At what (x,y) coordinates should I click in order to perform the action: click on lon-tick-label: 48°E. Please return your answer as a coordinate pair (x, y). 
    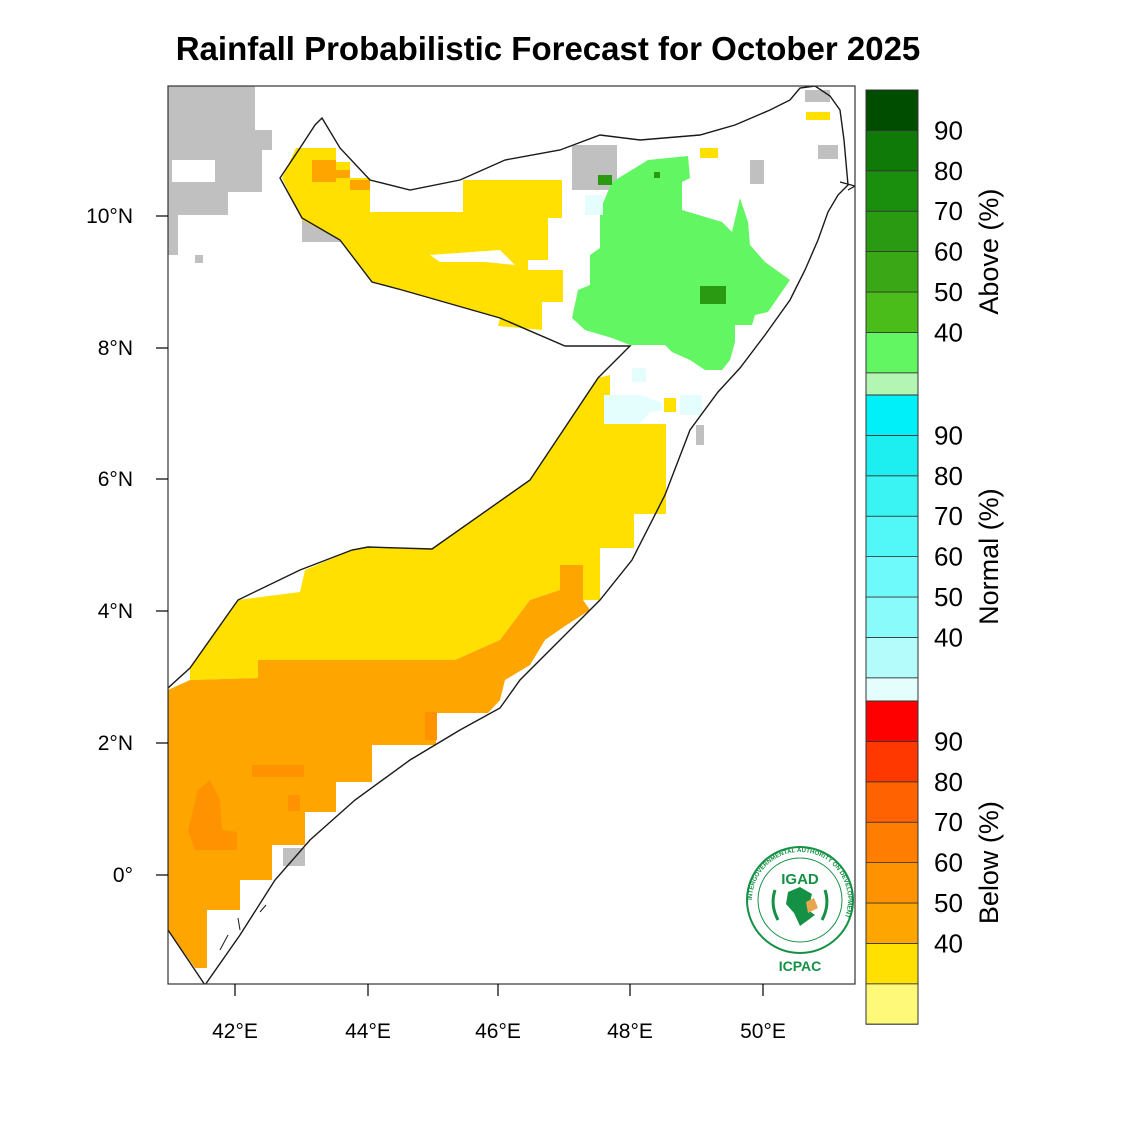
    Looking at the image, I should click on (630, 1031).